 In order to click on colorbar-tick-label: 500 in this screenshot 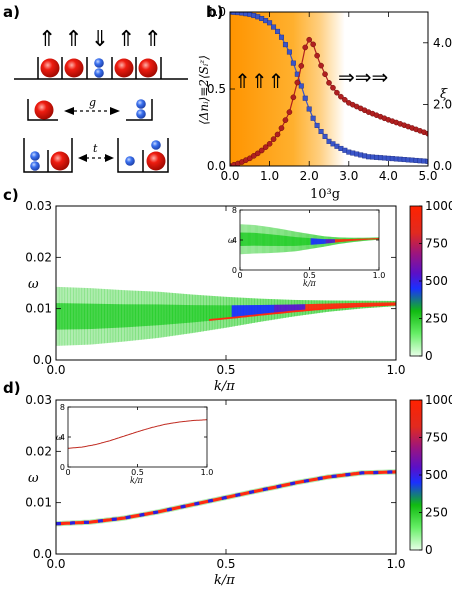, I will do `click(436, 475)`.